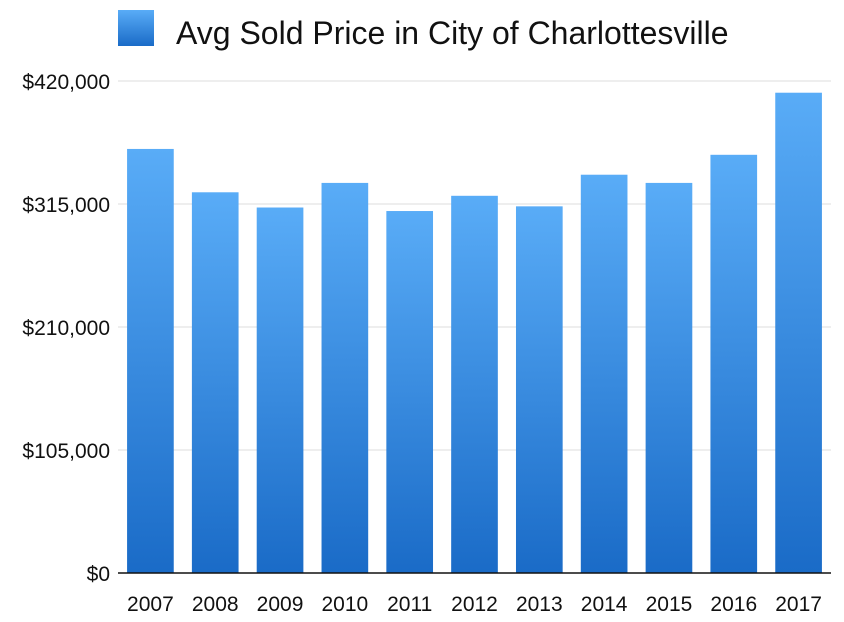  I want to click on x-tick-label: 2016, so click(733, 604).